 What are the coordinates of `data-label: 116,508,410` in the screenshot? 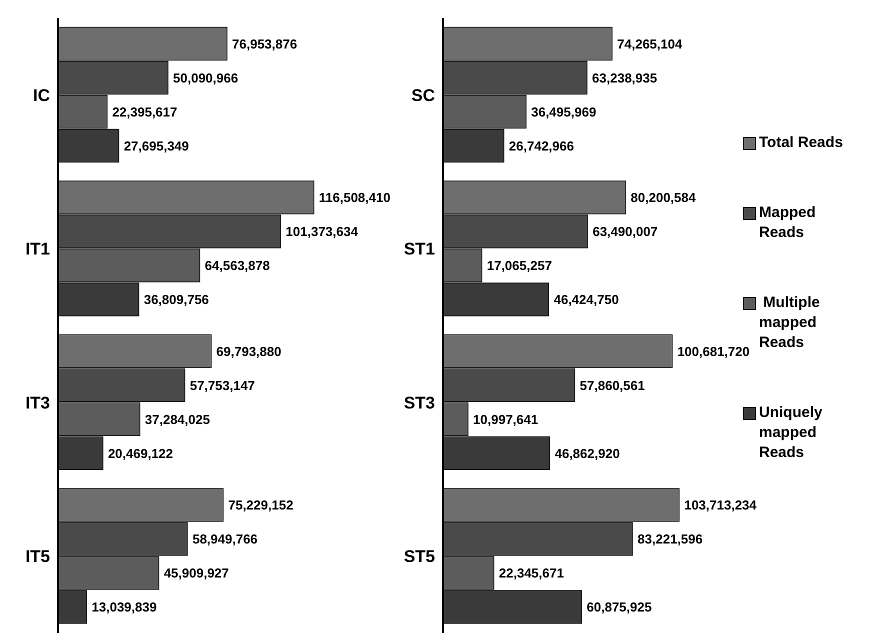 It's located at (354, 198).